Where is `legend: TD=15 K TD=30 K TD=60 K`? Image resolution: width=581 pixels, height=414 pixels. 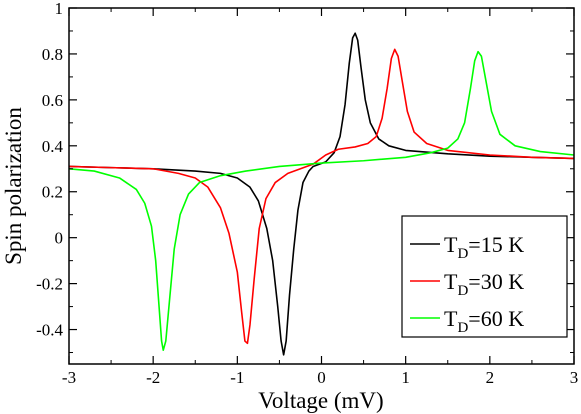
legend: TD=15 K TD=30 K TD=60 K is located at coordinates (484, 276).